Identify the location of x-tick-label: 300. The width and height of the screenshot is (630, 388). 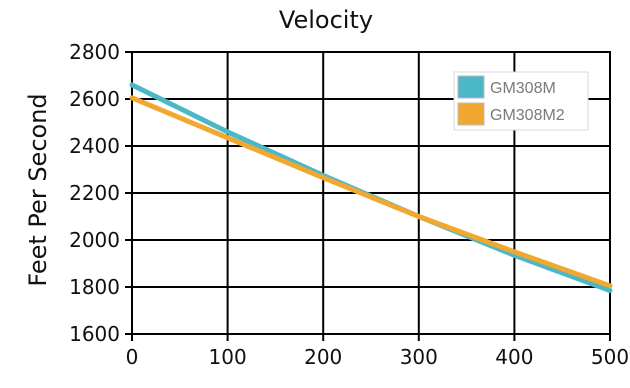
(419, 357).